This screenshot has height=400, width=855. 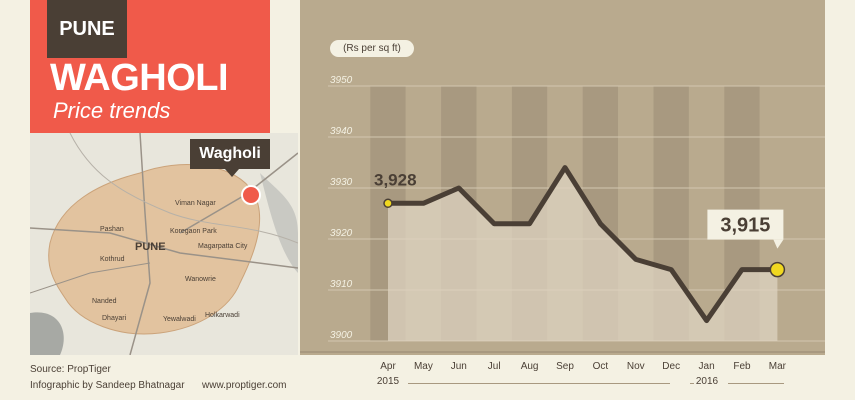 What do you see at coordinates (635, 366) in the screenshot?
I see `x-tick-label: Nov` at bounding box center [635, 366].